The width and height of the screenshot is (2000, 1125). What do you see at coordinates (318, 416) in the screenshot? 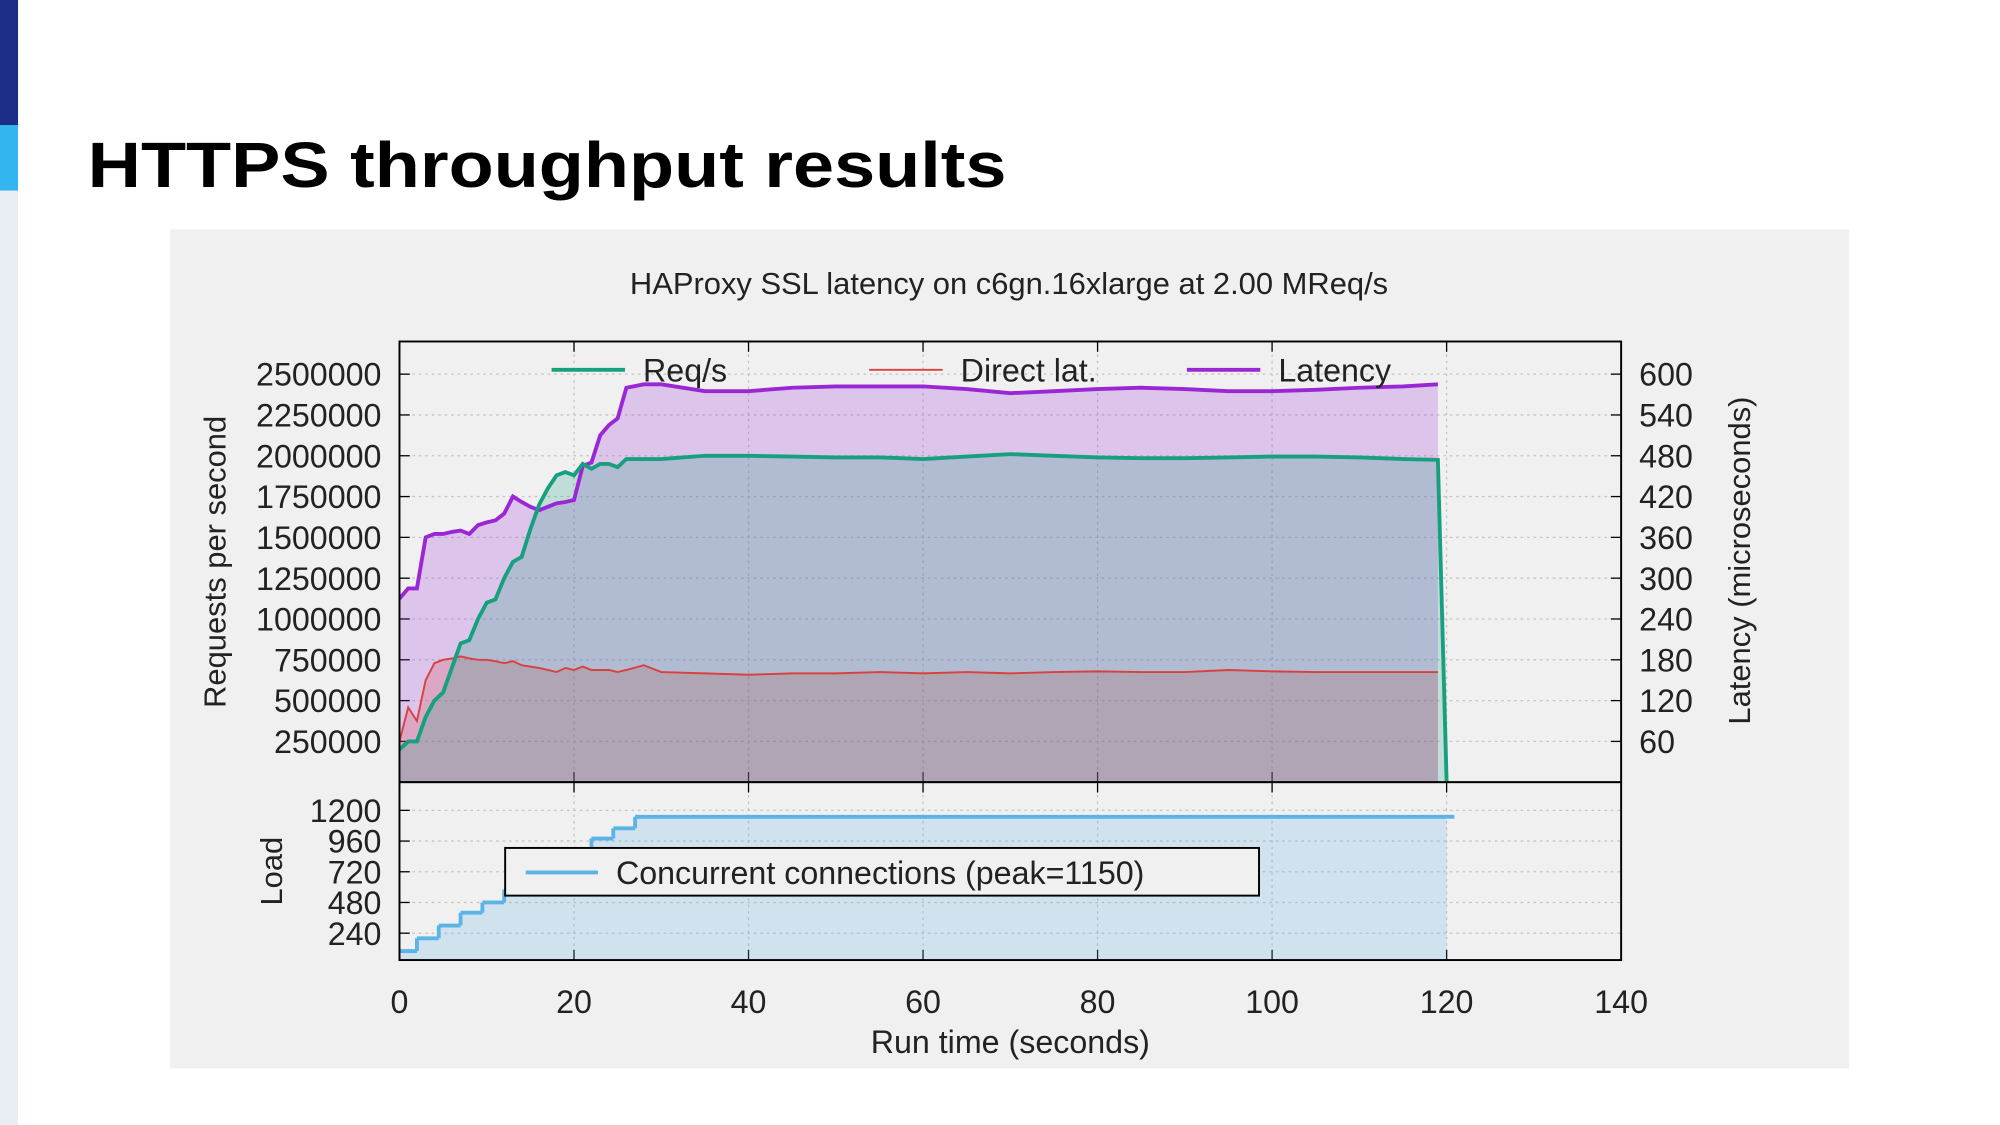
I see `y-tick-label: 2250000` at bounding box center [318, 416].